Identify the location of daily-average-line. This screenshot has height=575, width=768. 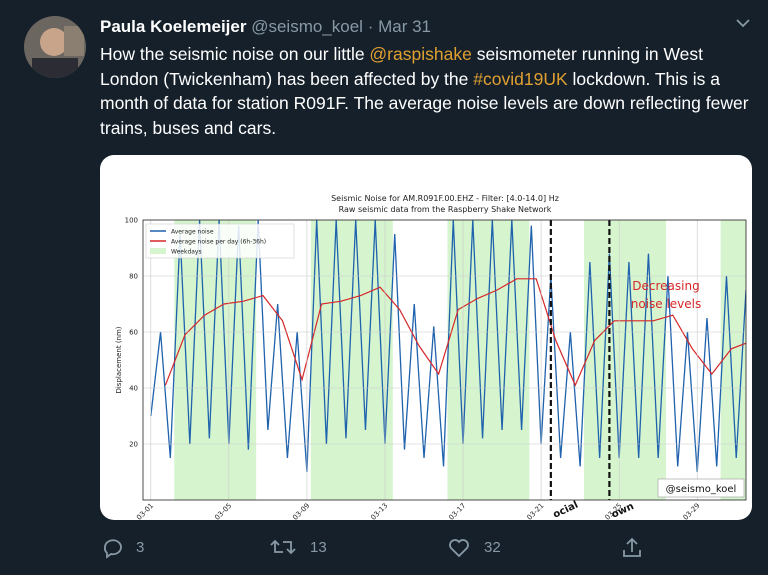
(455, 332).